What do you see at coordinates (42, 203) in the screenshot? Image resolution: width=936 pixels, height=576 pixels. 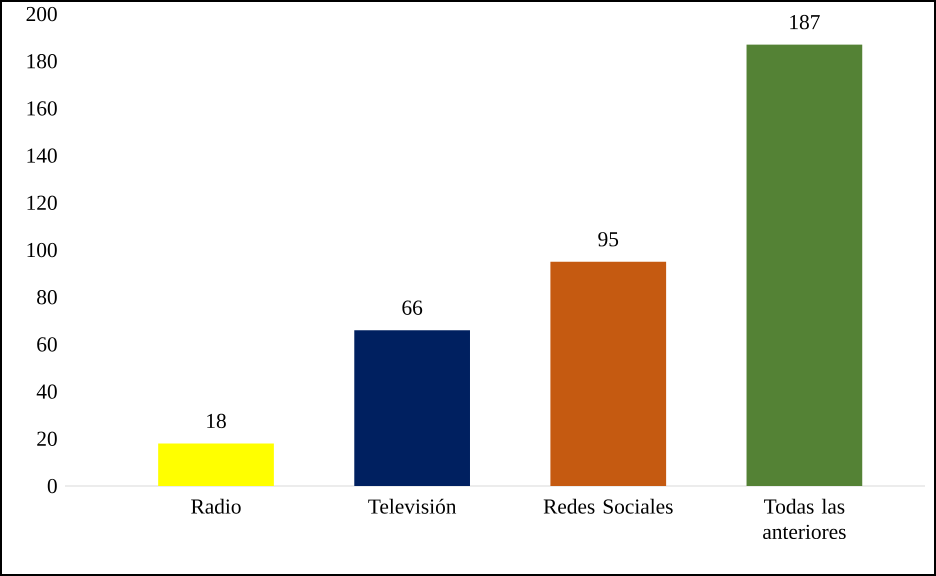 I see `y-tick-label: 120` at bounding box center [42, 203].